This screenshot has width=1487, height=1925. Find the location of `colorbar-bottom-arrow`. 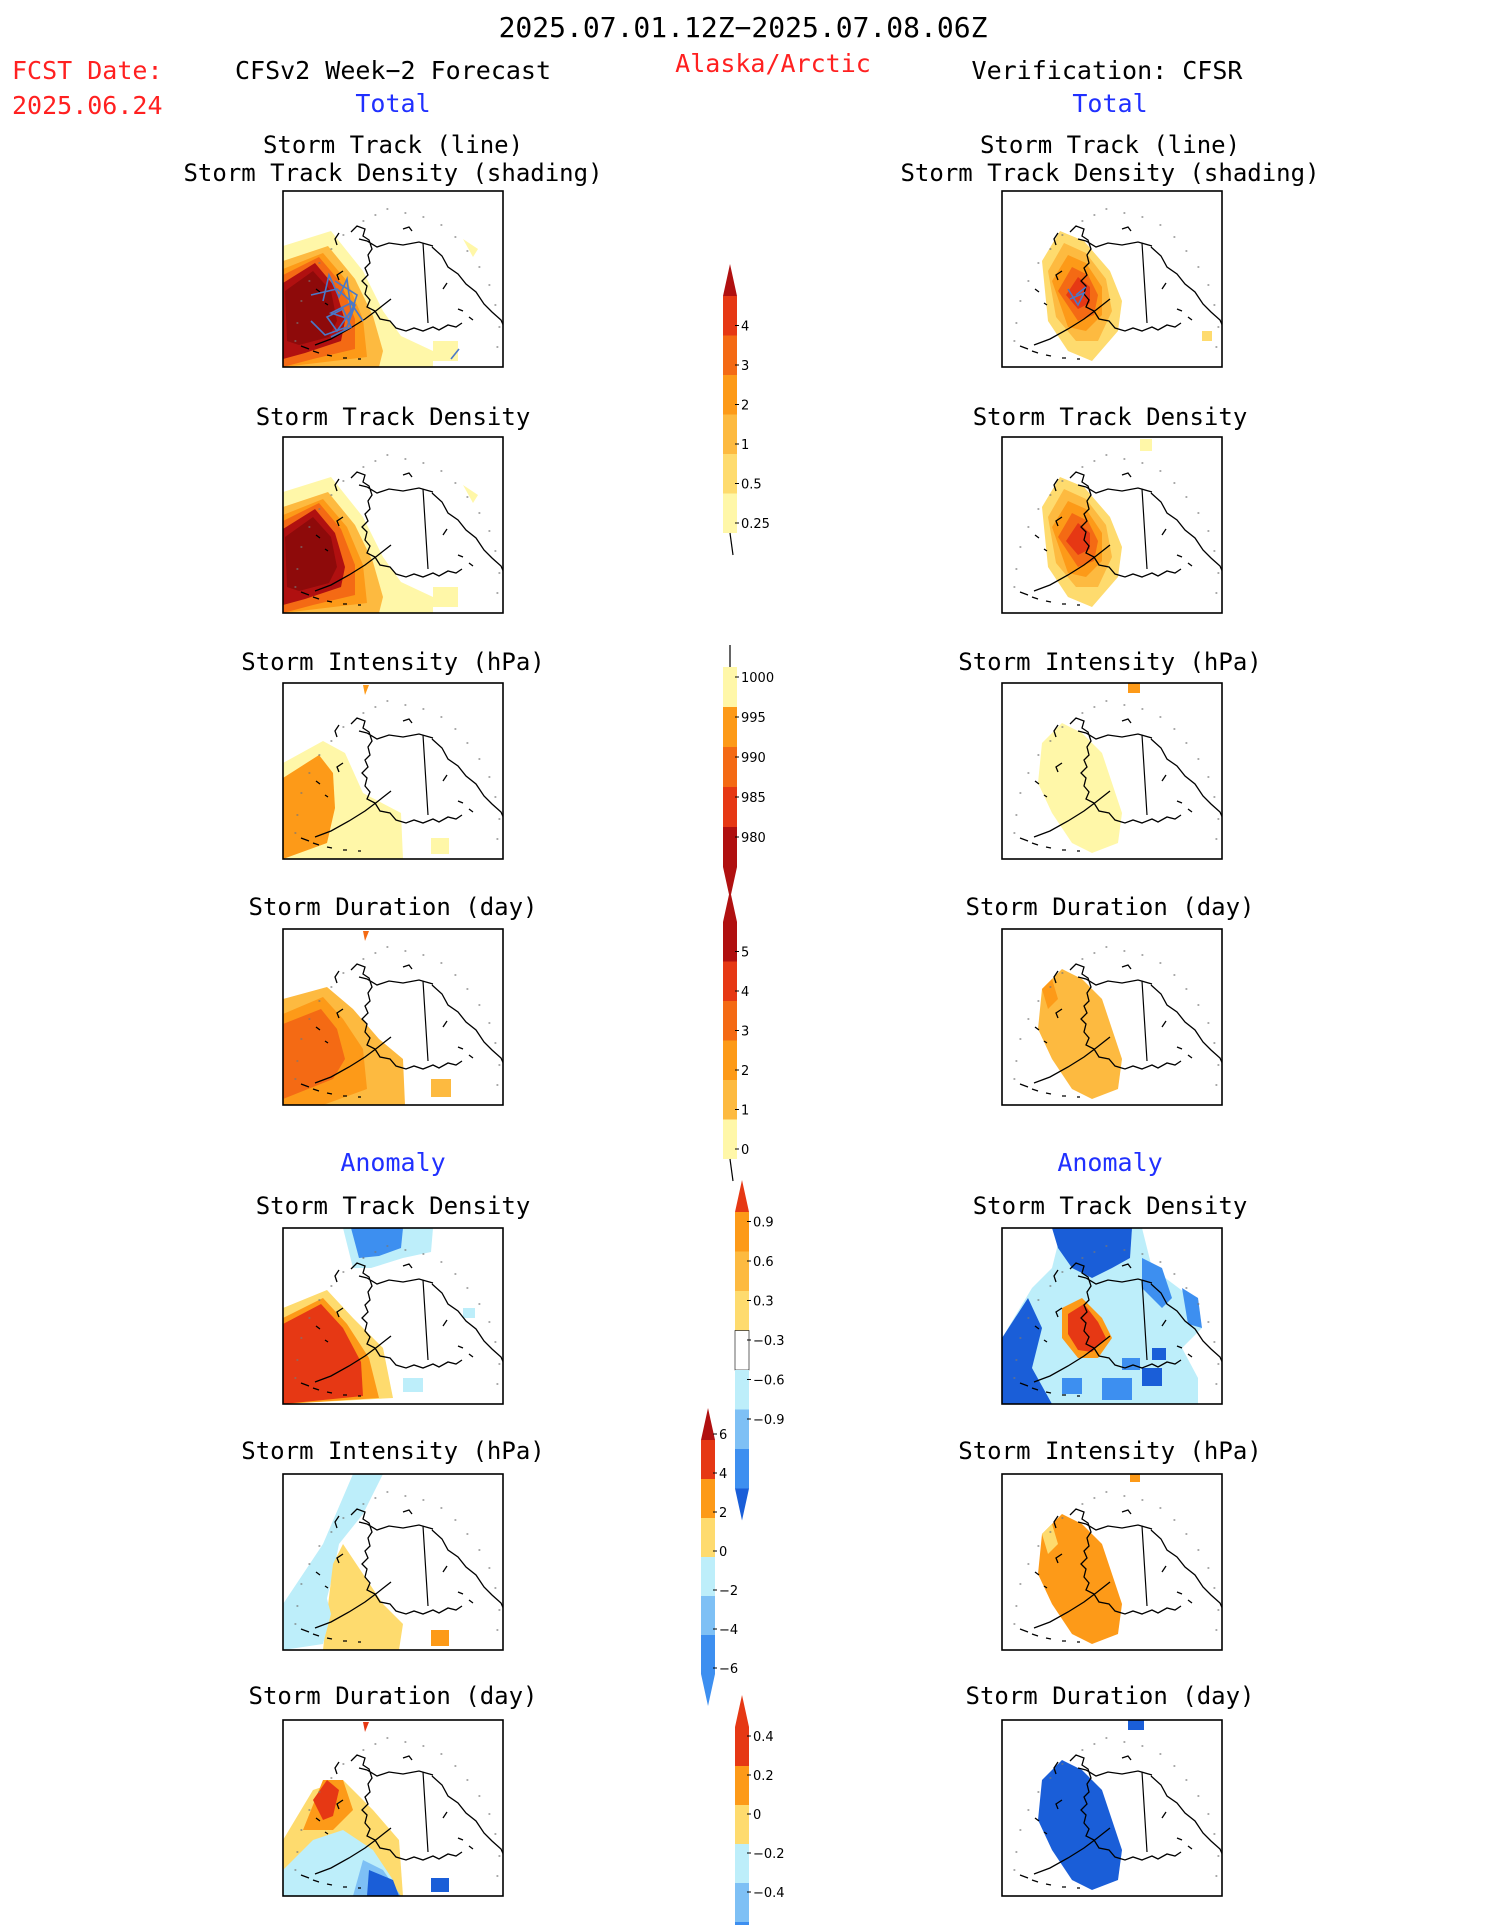

colorbar-bottom-arrow is located at coordinates (730, 883).